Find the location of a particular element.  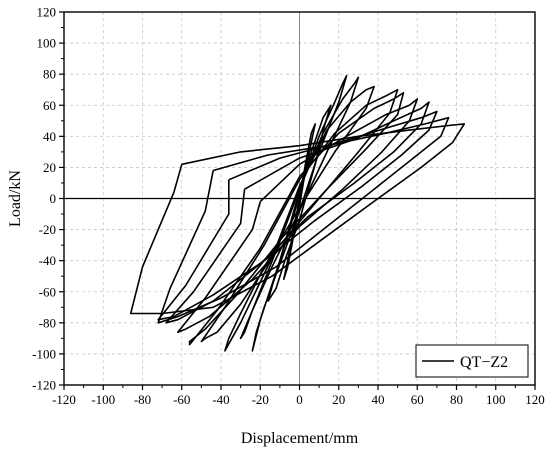

x-tick-label: 100 is located at coordinates (496, 399).